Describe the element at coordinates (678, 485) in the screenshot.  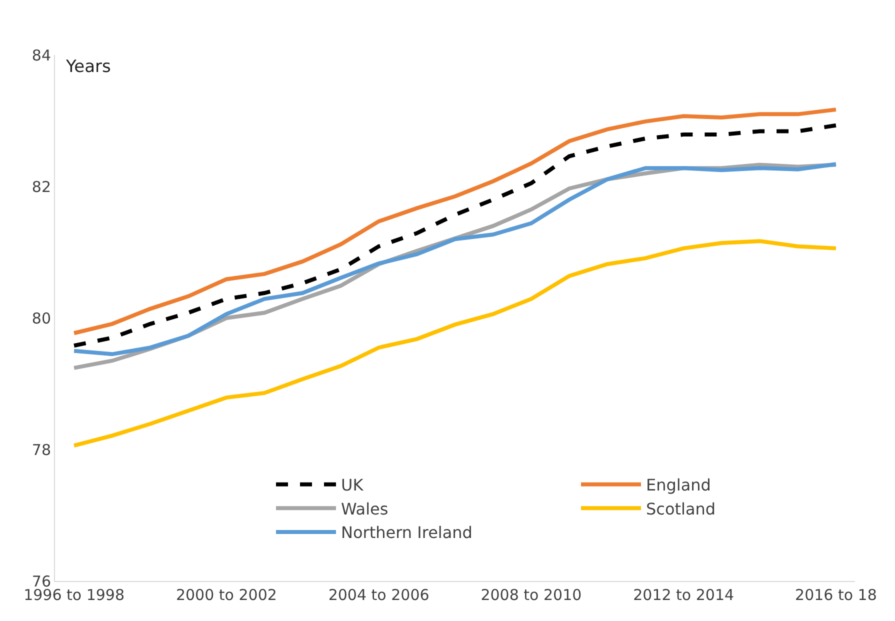
I see `legend-label: England` at that location.